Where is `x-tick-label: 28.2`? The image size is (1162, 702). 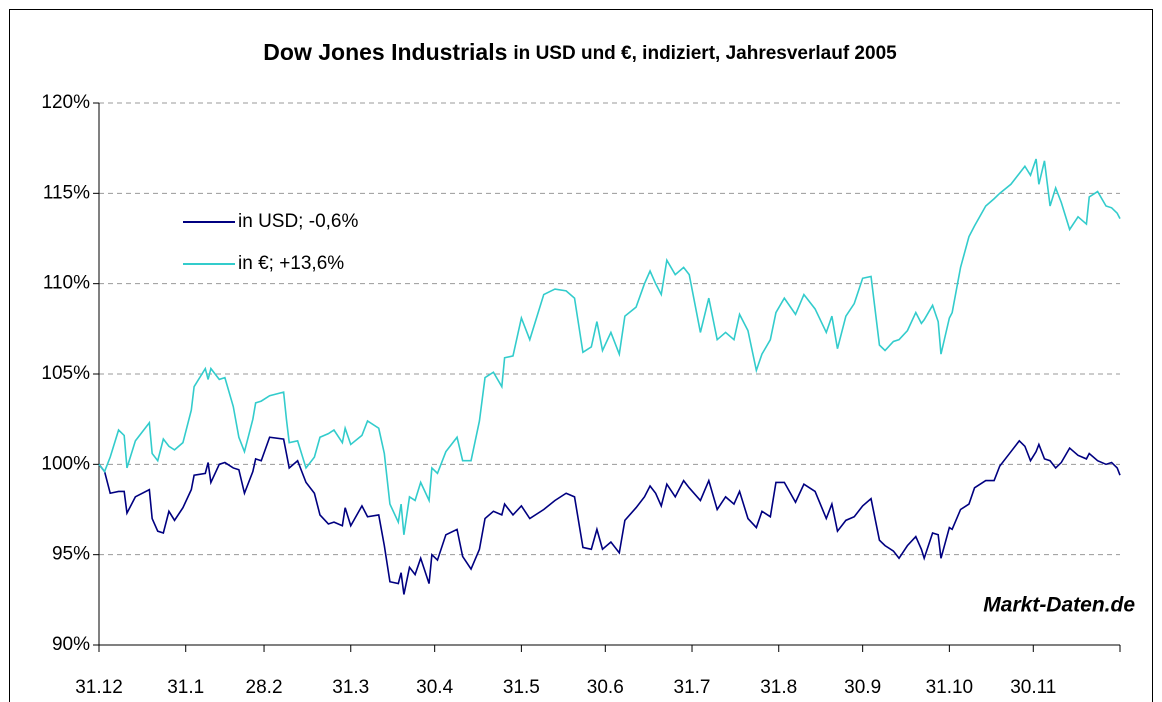
x-tick-label: 28.2 is located at coordinates (264, 687).